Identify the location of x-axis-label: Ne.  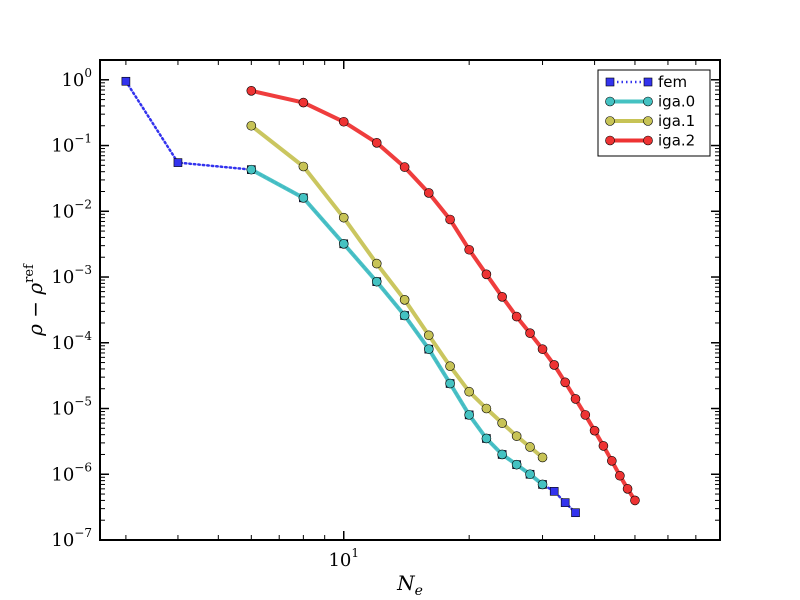
(409, 585).